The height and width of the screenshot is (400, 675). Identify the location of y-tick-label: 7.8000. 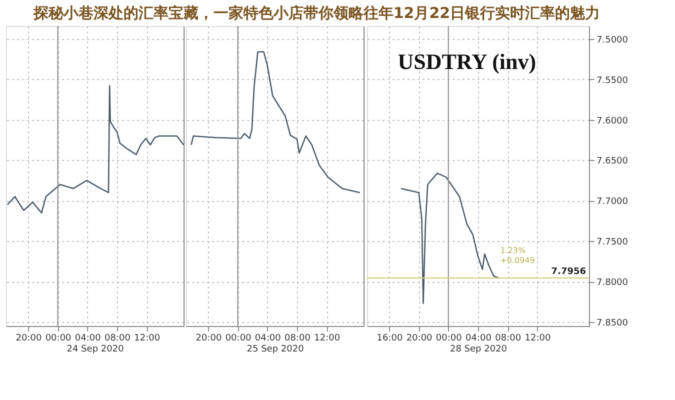
(612, 283).